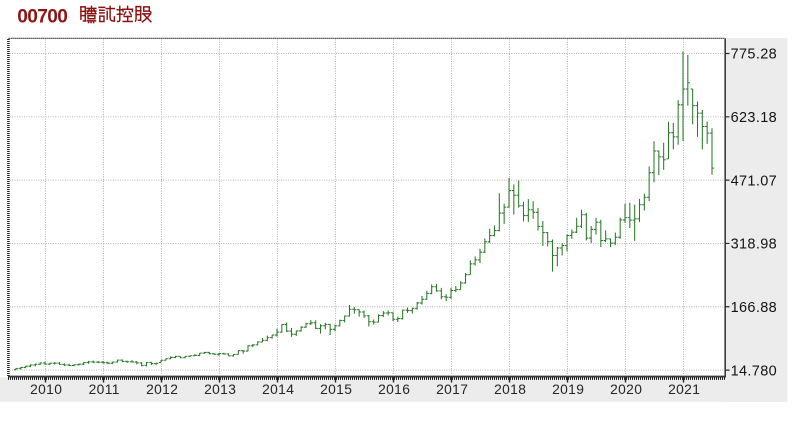  What do you see at coordinates (42, 16) in the screenshot?
I see `svg-text: 00700` at bounding box center [42, 16].